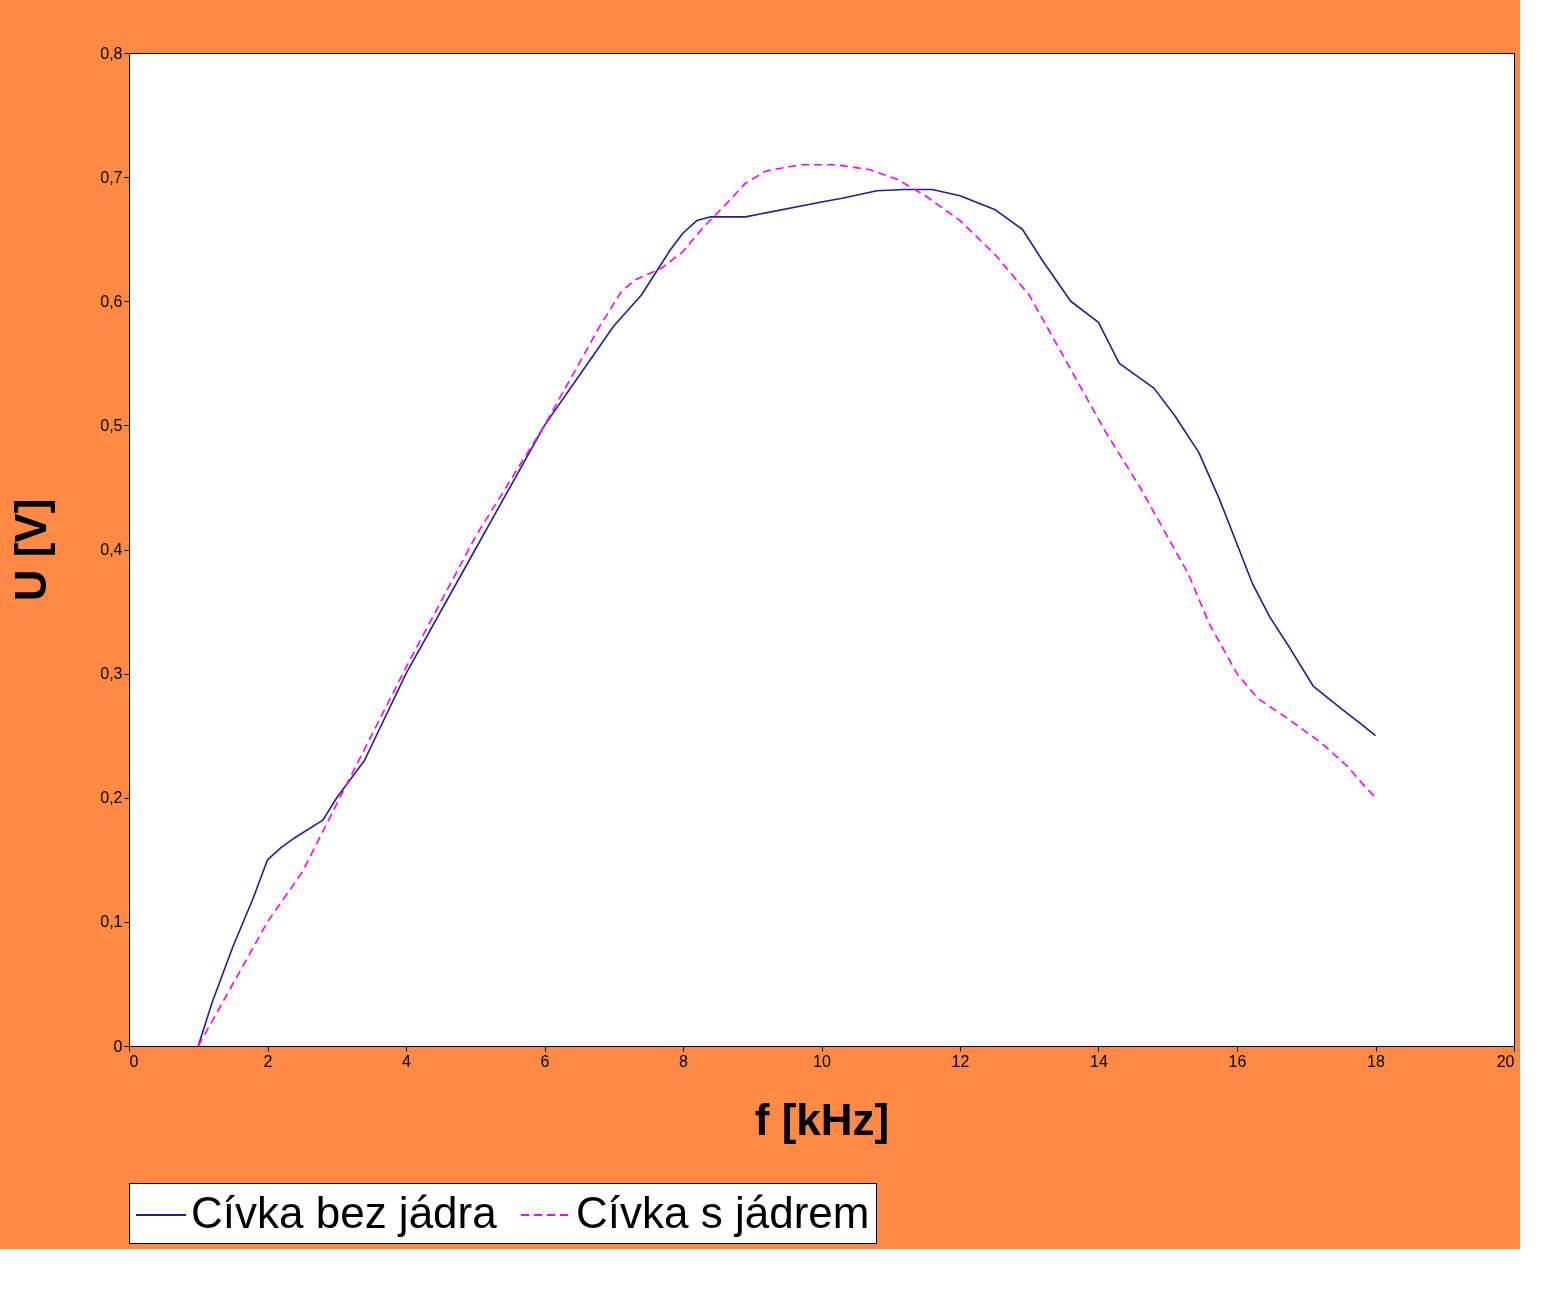  I want to click on y-tick-label: 0,5, so click(111, 425).